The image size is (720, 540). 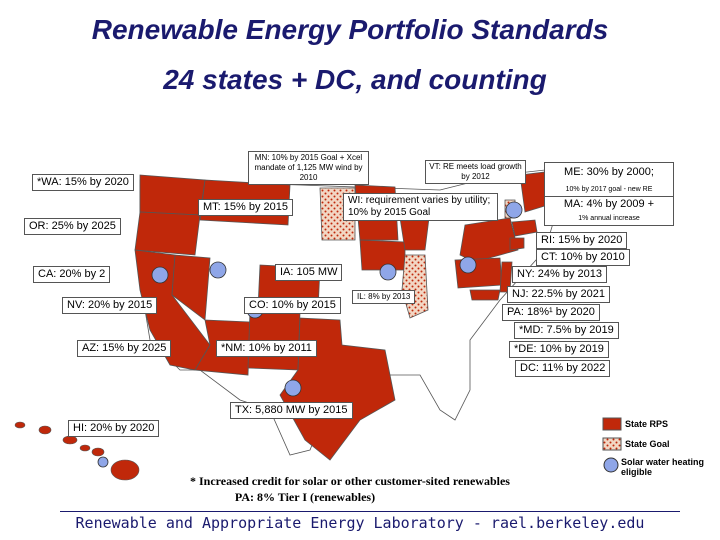 What do you see at coordinates (355, 79) in the screenshot?
I see `page-subtitle: 24 states + DC, and counting` at bounding box center [355, 79].